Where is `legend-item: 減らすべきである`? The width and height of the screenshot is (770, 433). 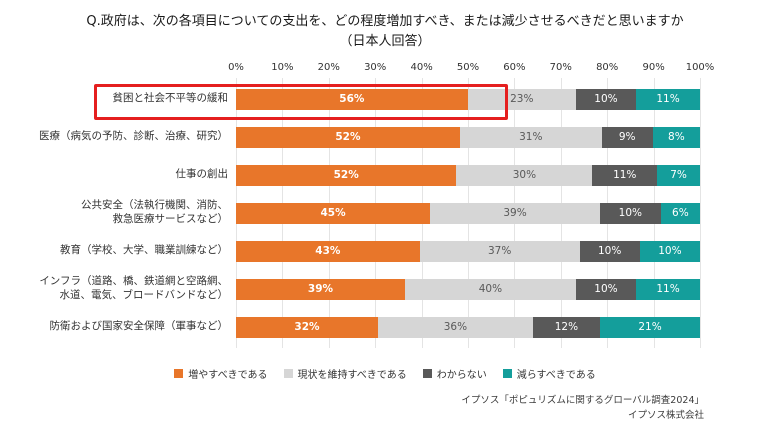 legend-item: 減らすべきである is located at coordinates (549, 373).